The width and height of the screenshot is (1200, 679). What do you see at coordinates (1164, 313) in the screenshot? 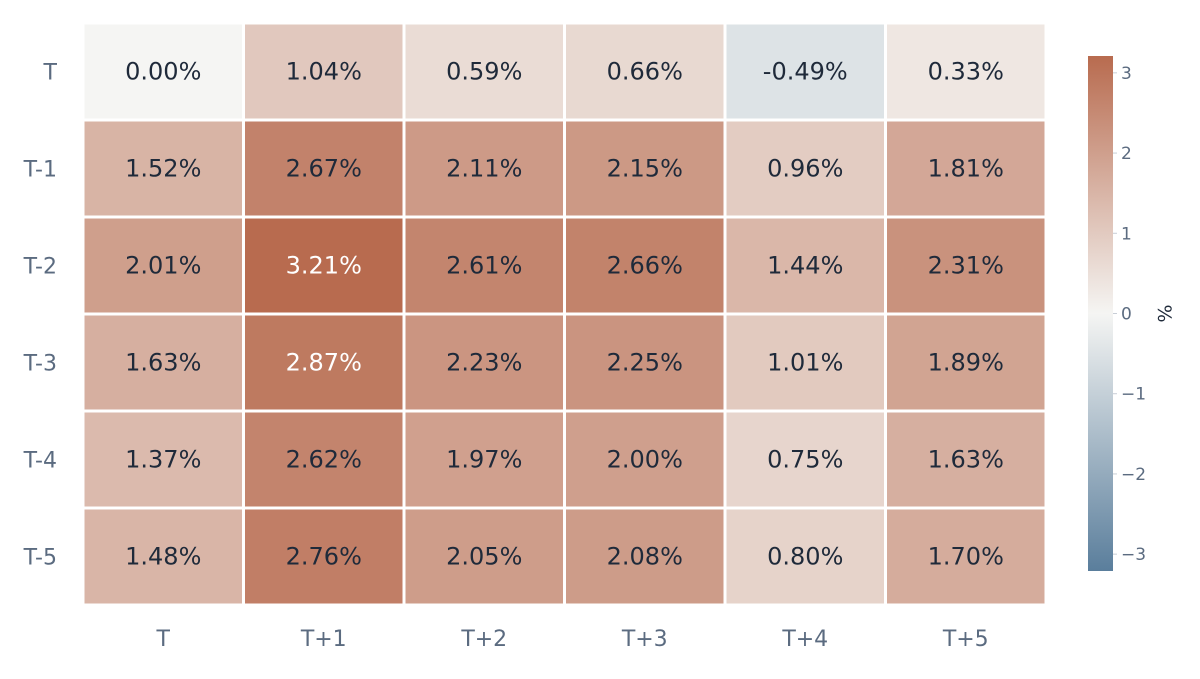
I see `colorbar-title: %` at bounding box center [1164, 313].